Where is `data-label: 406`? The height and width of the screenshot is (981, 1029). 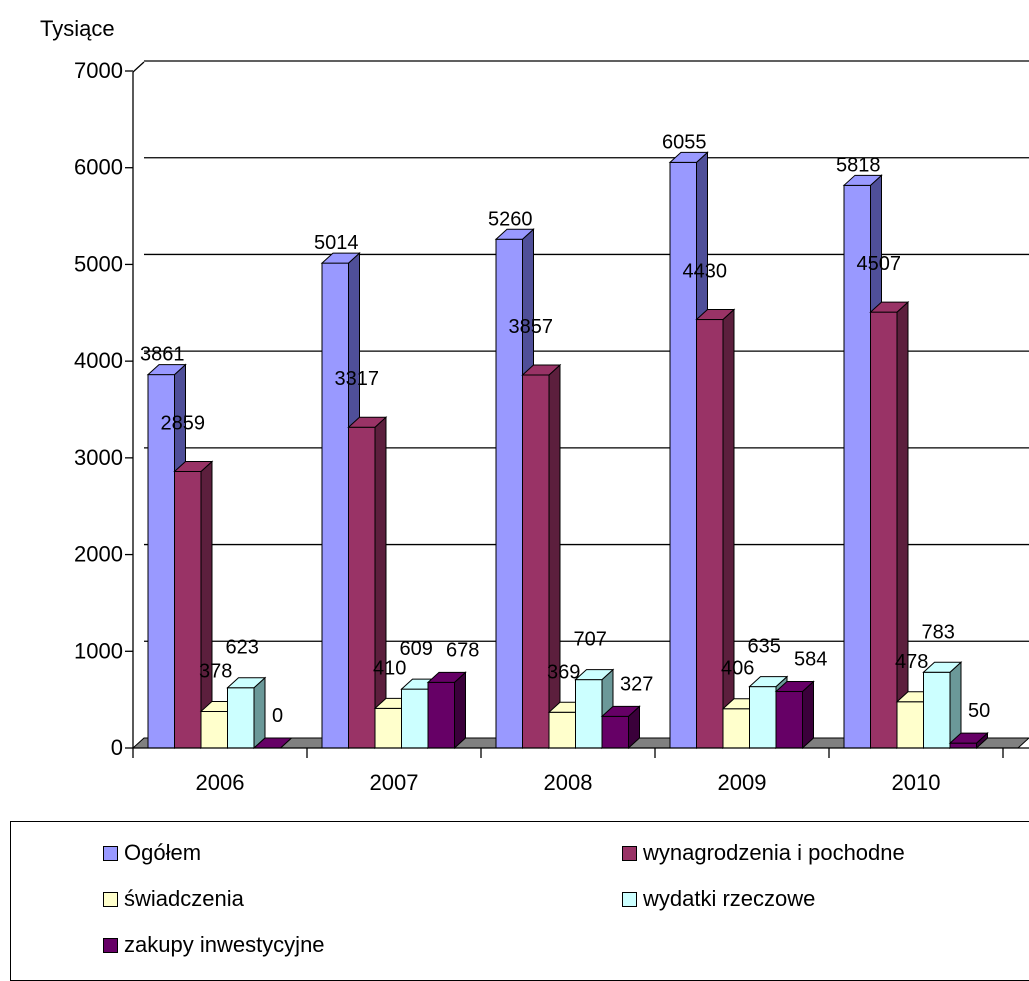 data-label: 406 is located at coordinates (737, 669).